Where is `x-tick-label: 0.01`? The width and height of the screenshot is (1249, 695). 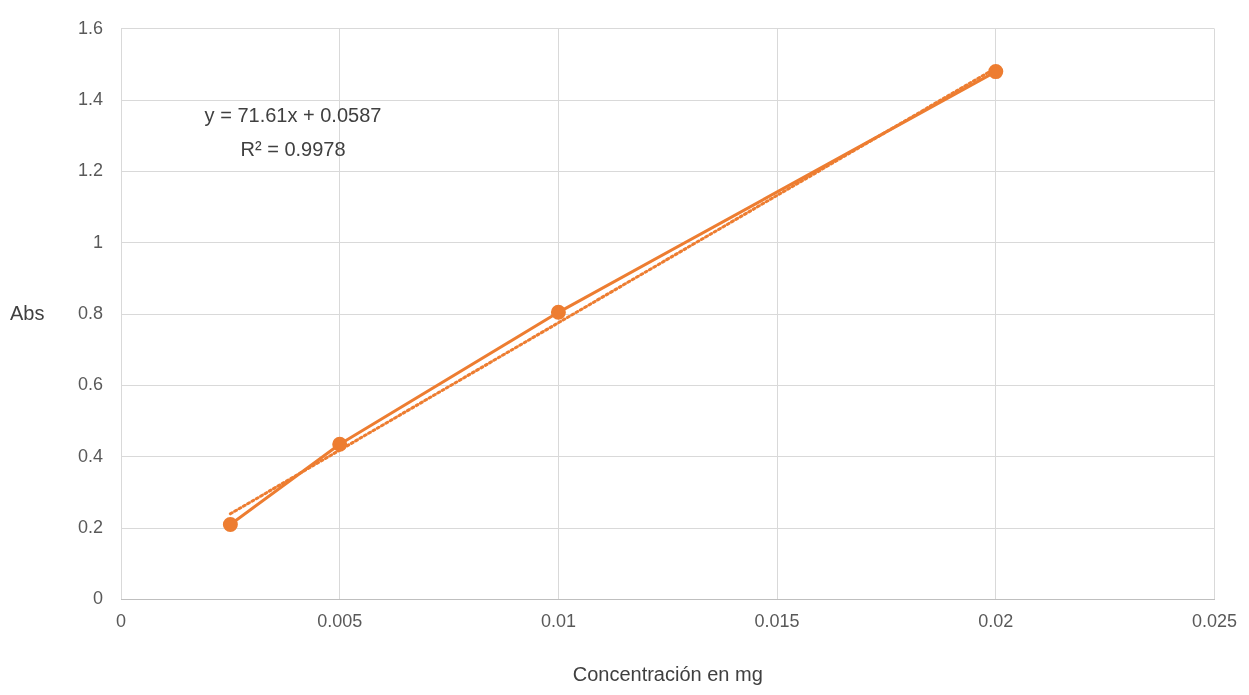 x-tick-label: 0.01 is located at coordinates (558, 621).